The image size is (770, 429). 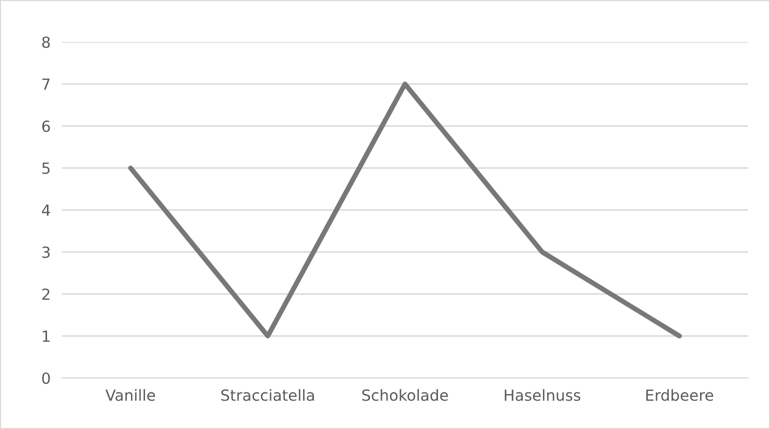 I want to click on y-tick-label: 2, so click(x=46, y=294).